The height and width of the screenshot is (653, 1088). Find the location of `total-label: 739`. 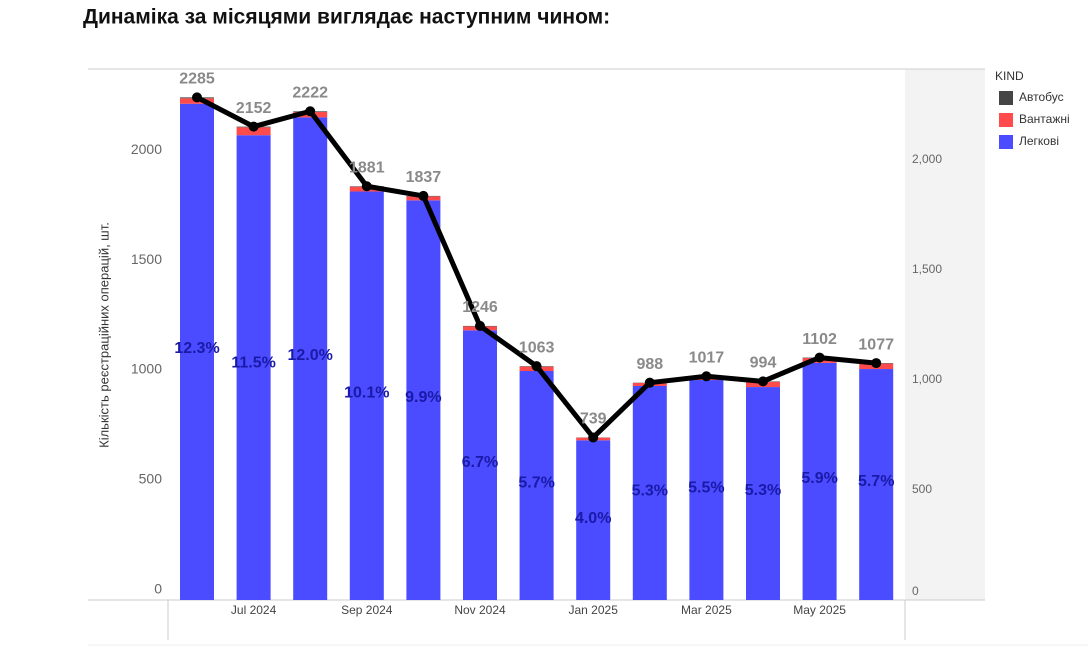

total-label: 739 is located at coordinates (593, 419).